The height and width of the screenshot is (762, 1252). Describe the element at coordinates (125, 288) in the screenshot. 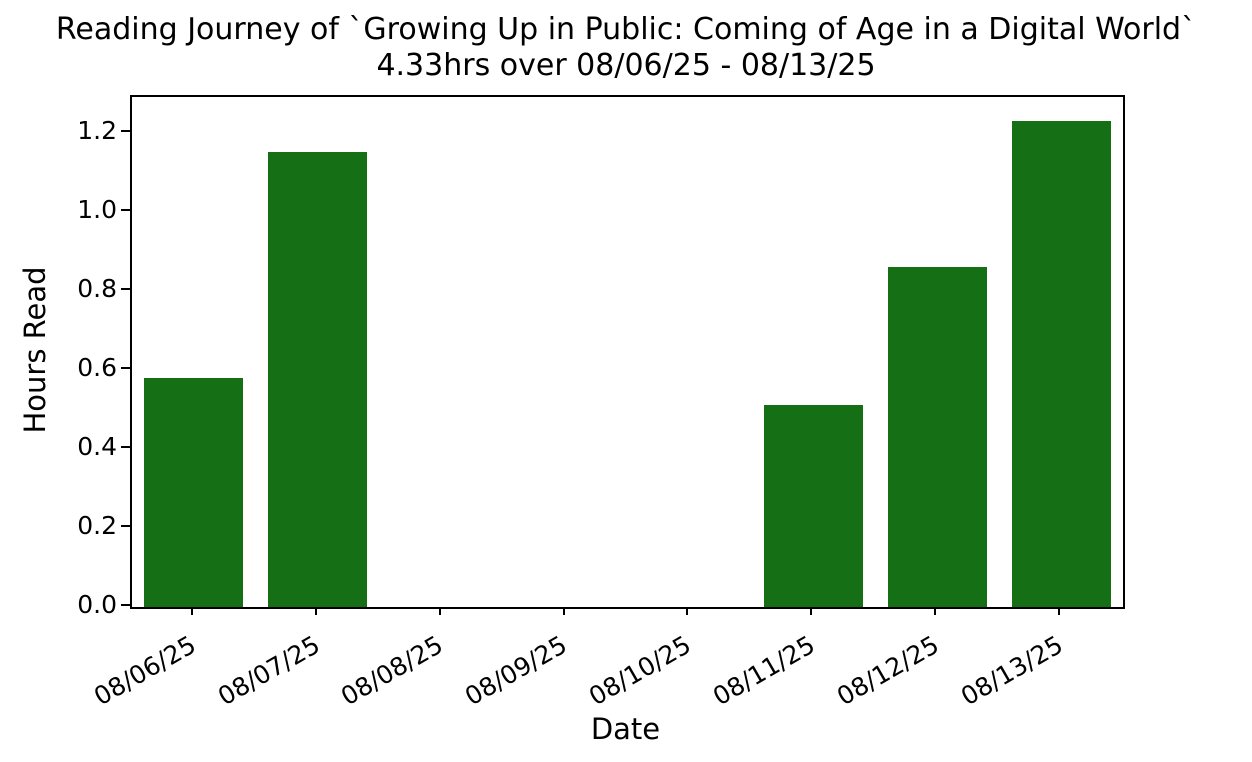

I see `y-tick-mark-0.8` at that location.